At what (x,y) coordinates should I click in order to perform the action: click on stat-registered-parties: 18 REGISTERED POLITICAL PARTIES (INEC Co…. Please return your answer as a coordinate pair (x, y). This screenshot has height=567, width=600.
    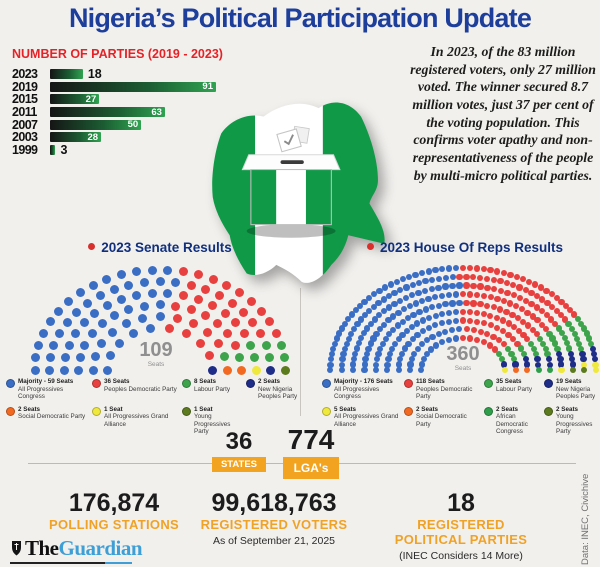
    Looking at the image, I should click on (461, 526).